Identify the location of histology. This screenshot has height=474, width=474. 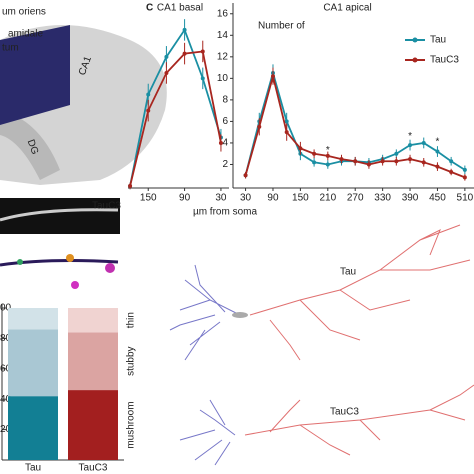
(83, 105).